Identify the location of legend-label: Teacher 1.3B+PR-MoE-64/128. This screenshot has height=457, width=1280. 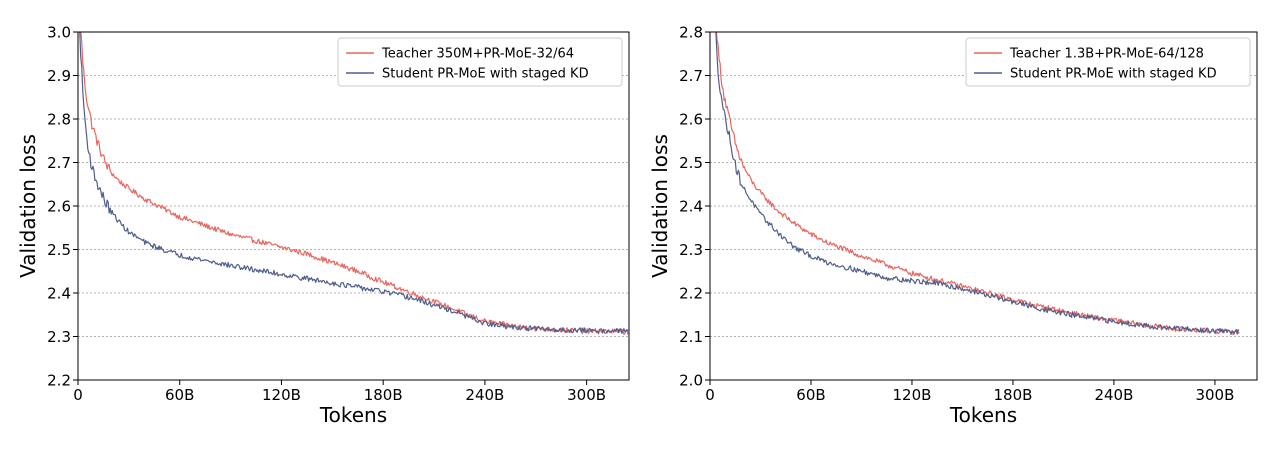
(1106, 54).